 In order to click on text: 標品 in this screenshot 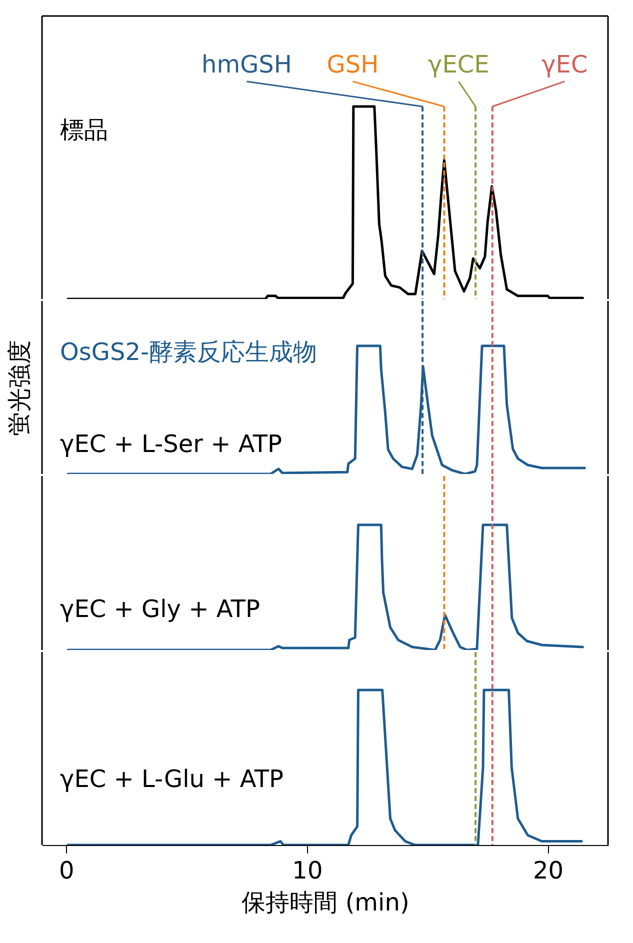, I will do `click(84, 130)`.